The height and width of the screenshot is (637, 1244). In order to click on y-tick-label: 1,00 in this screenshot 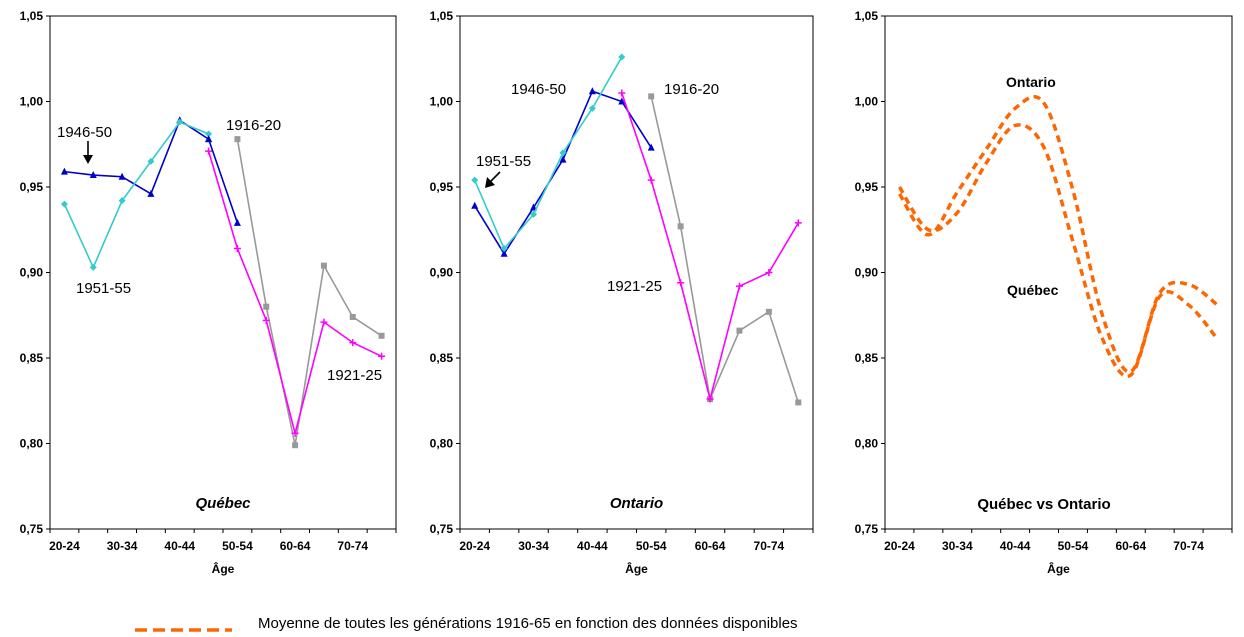, I will do `click(442, 102)`.